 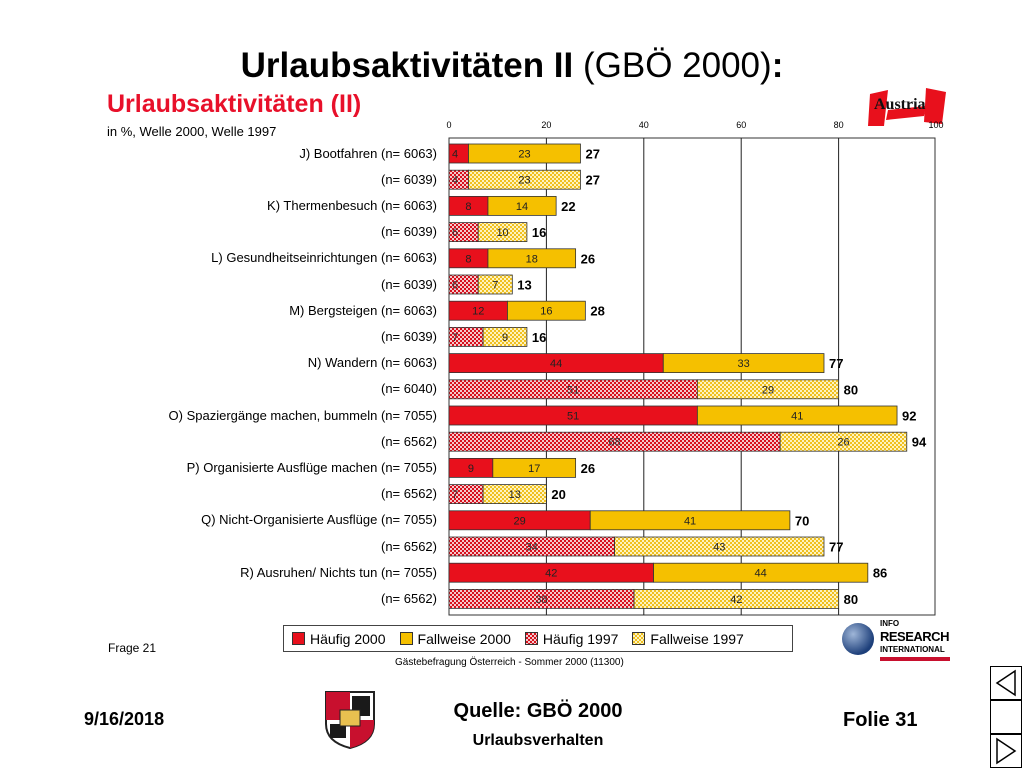 I want to click on value-label-fallweise: 16, so click(x=546, y=312).